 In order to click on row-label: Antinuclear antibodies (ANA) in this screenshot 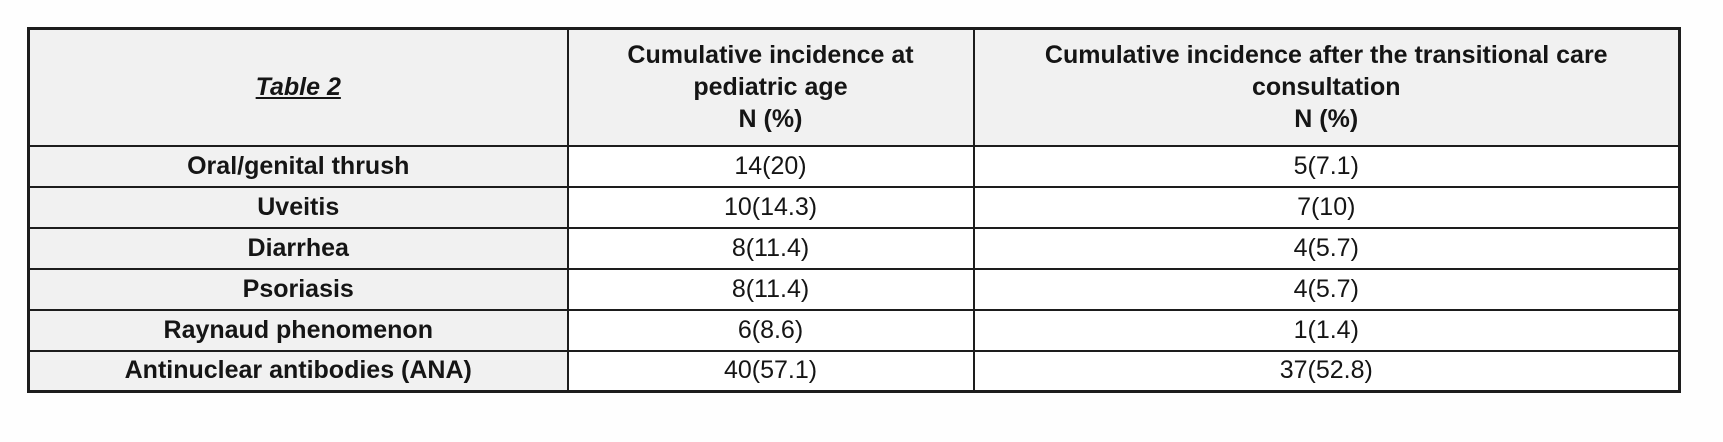, I will do `click(298, 371)`.